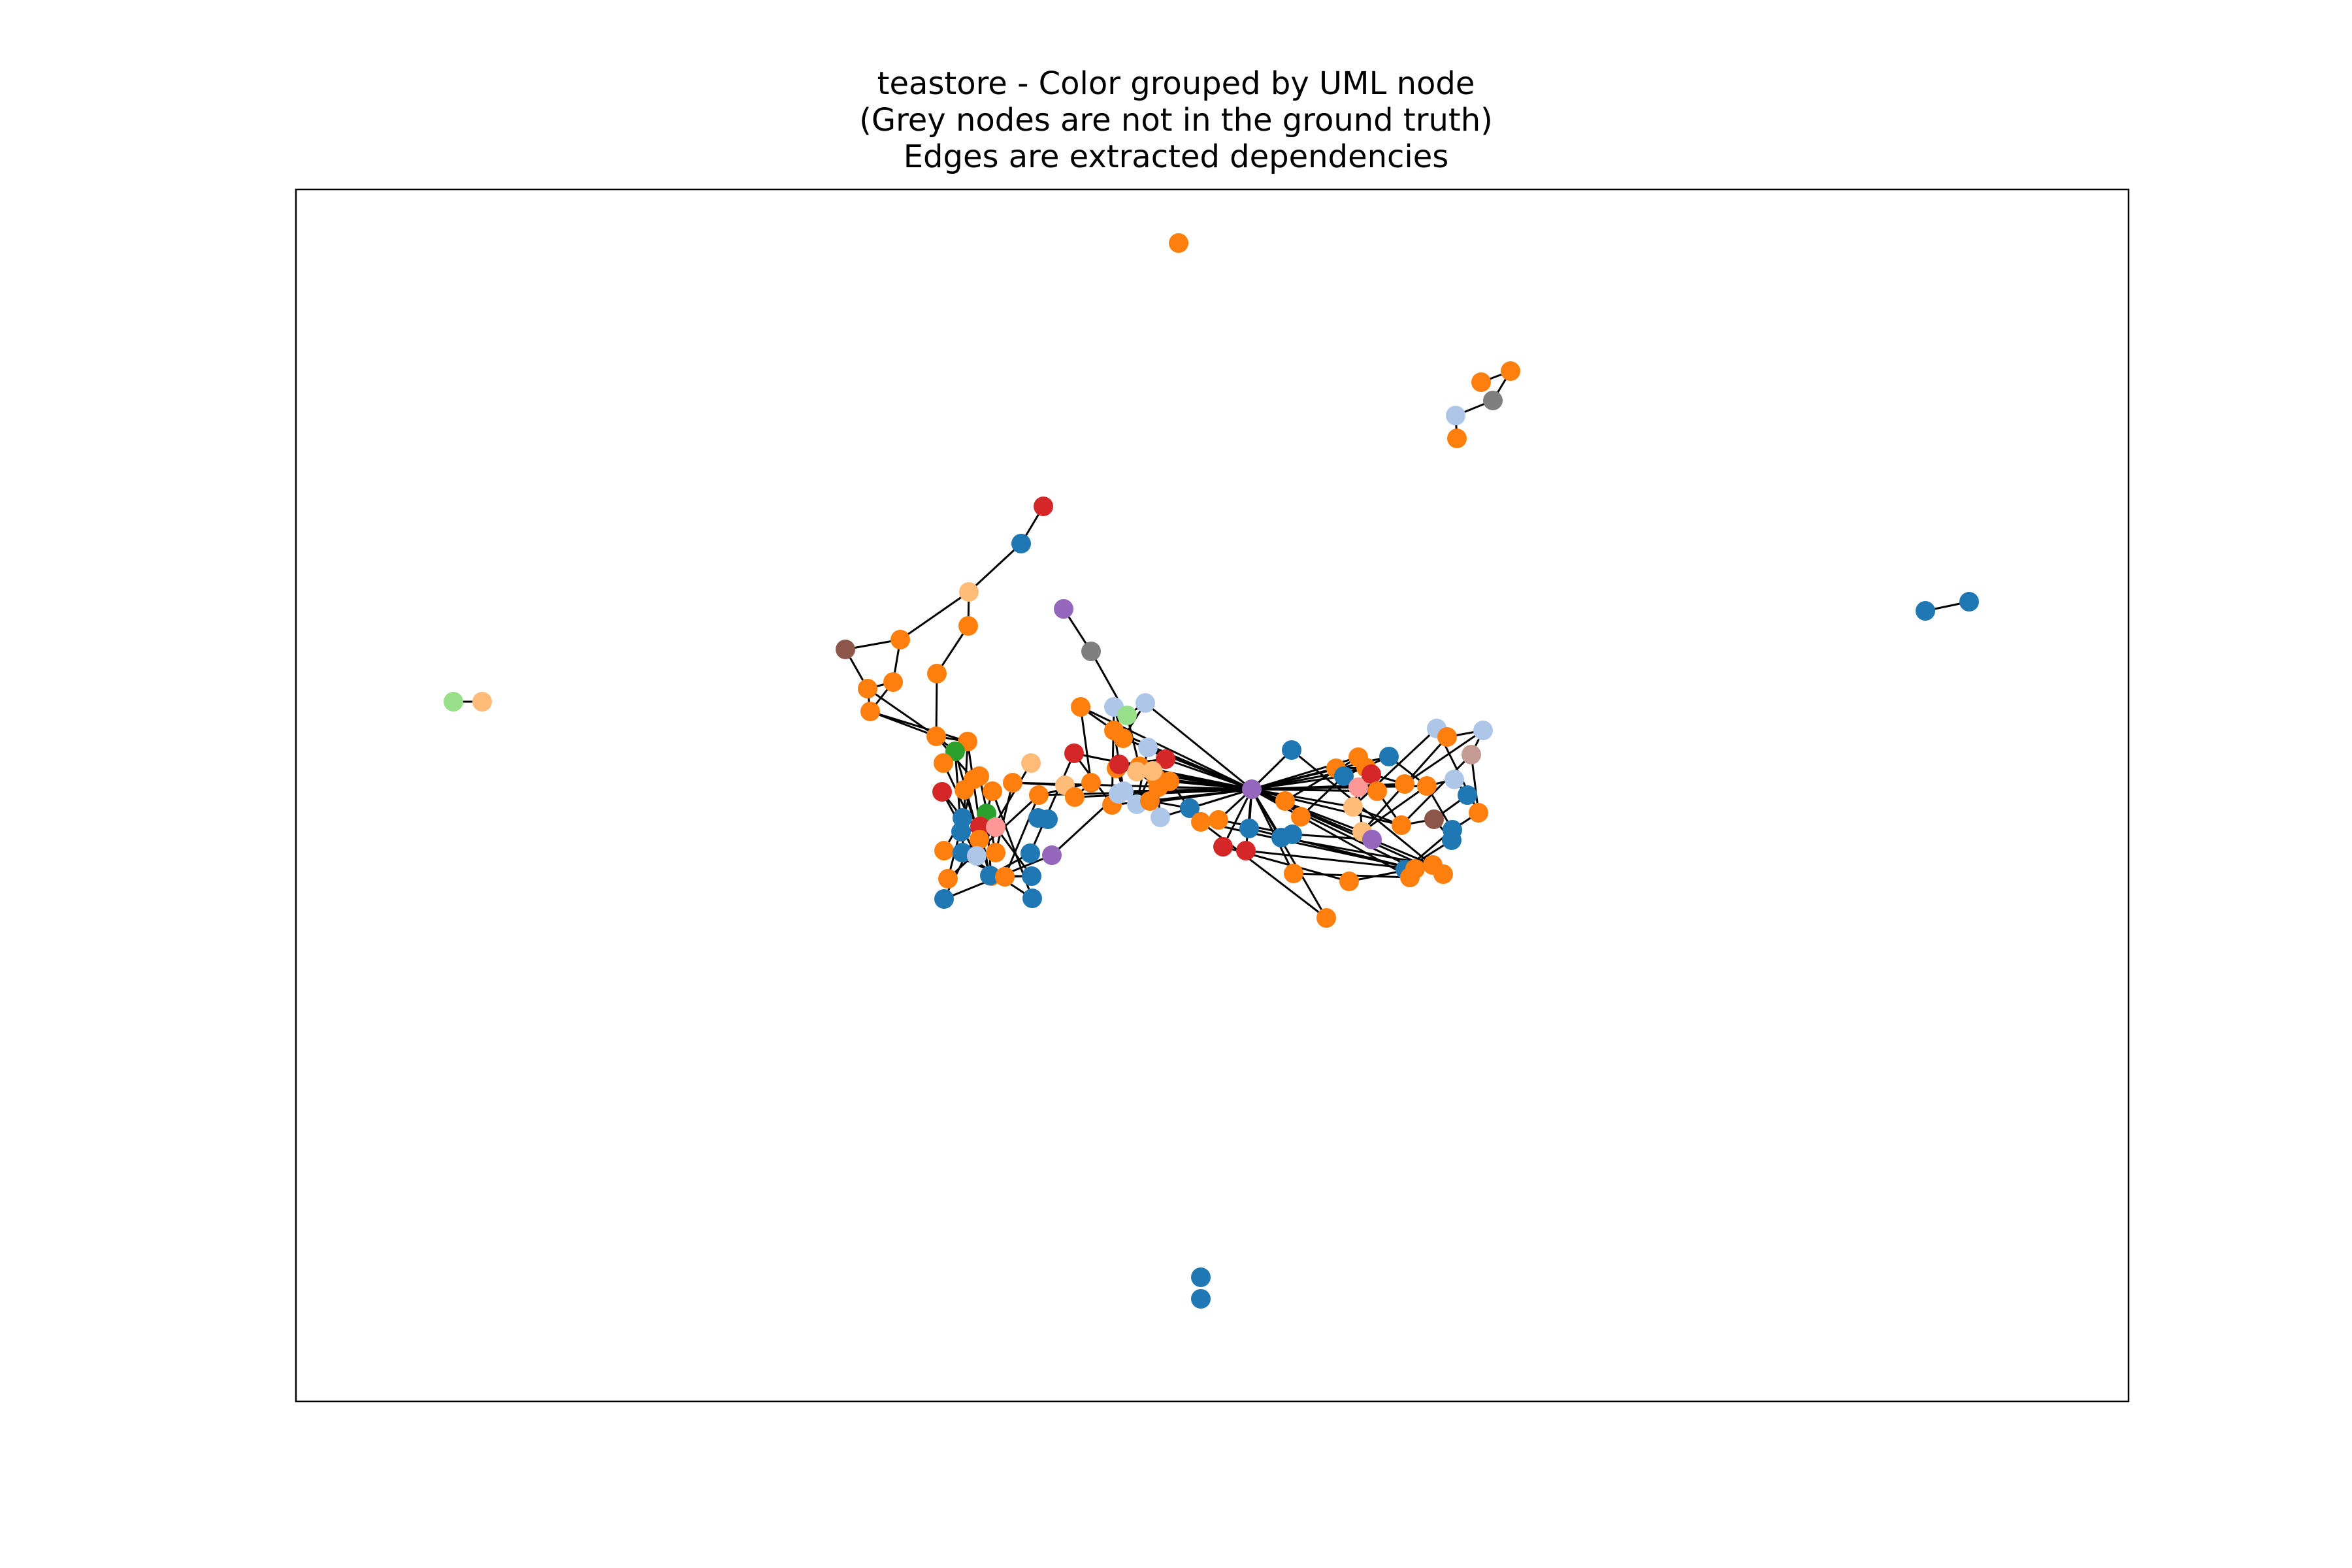  What do you see at coordinates (1176, 120) in the screenshot?
I see `title-line-2: (Grey nodes are not in the ground truth)` at bounding box center [1176, 120].